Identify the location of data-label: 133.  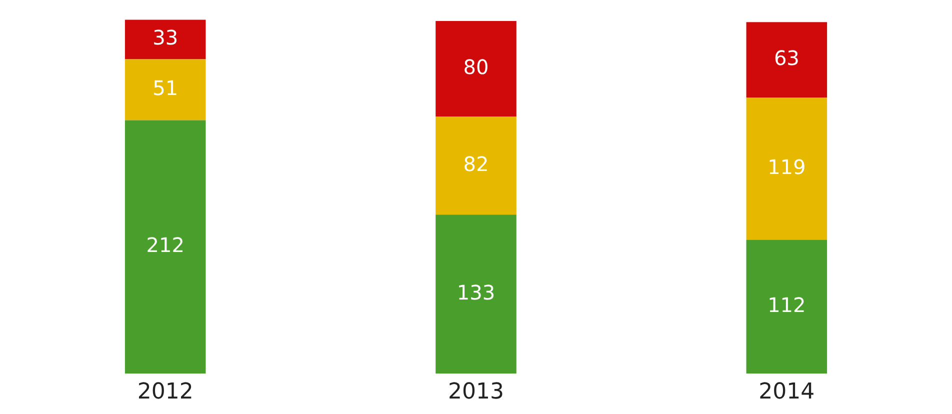
(476, 292).